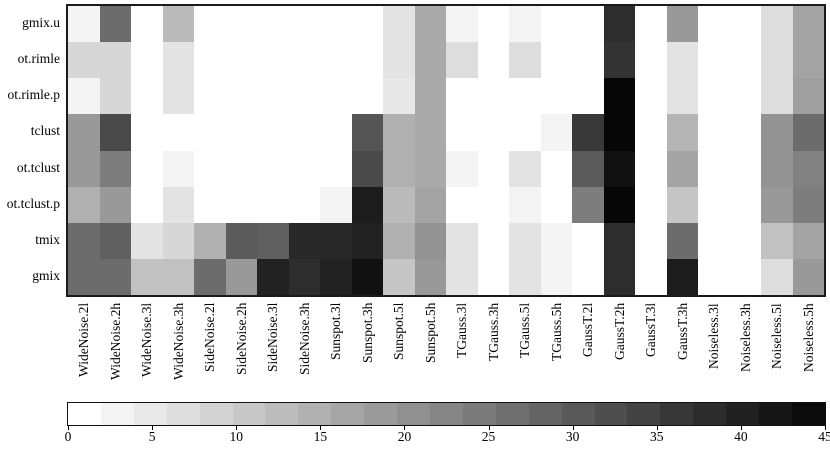 This screenshot has width=830, height=449. What do you see at coordinates (147, 340) in the screenshot?
I see `x-axis-label: WideNoise.3l` at bounding box center [147, 340].